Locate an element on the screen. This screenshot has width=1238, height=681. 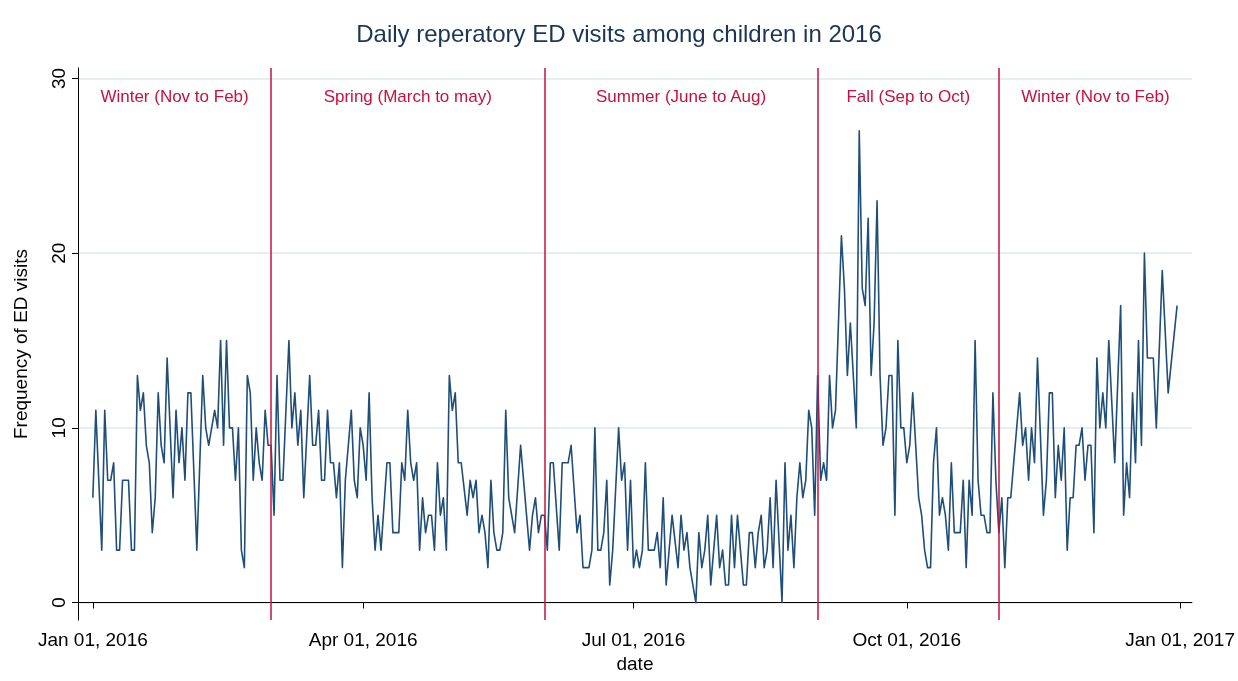
x-axis-title: date is located at coordinates (635, 663).